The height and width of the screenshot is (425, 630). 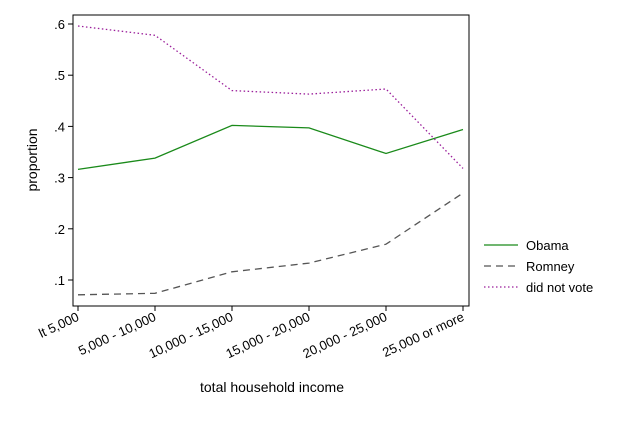 What do you see at coordinates (559, 287) in the screenshot?
I see `legend-label: did not vote` at bounding box center [559, 287].